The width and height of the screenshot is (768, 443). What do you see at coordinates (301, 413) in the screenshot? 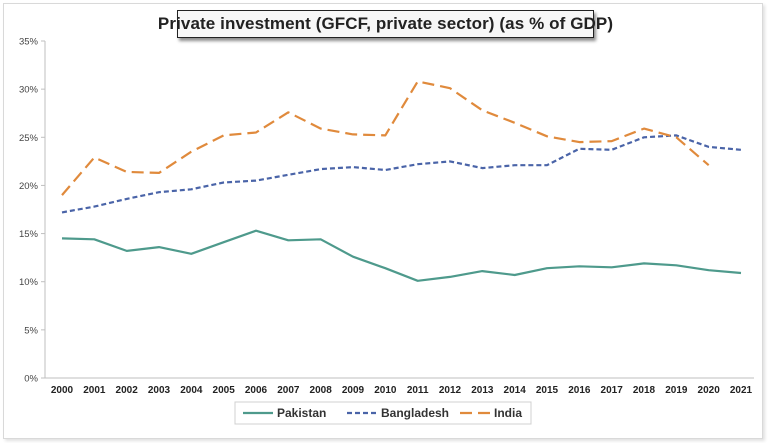
I see `legend-label-pakistan: Pakistan` at bounding box center [301, 413].